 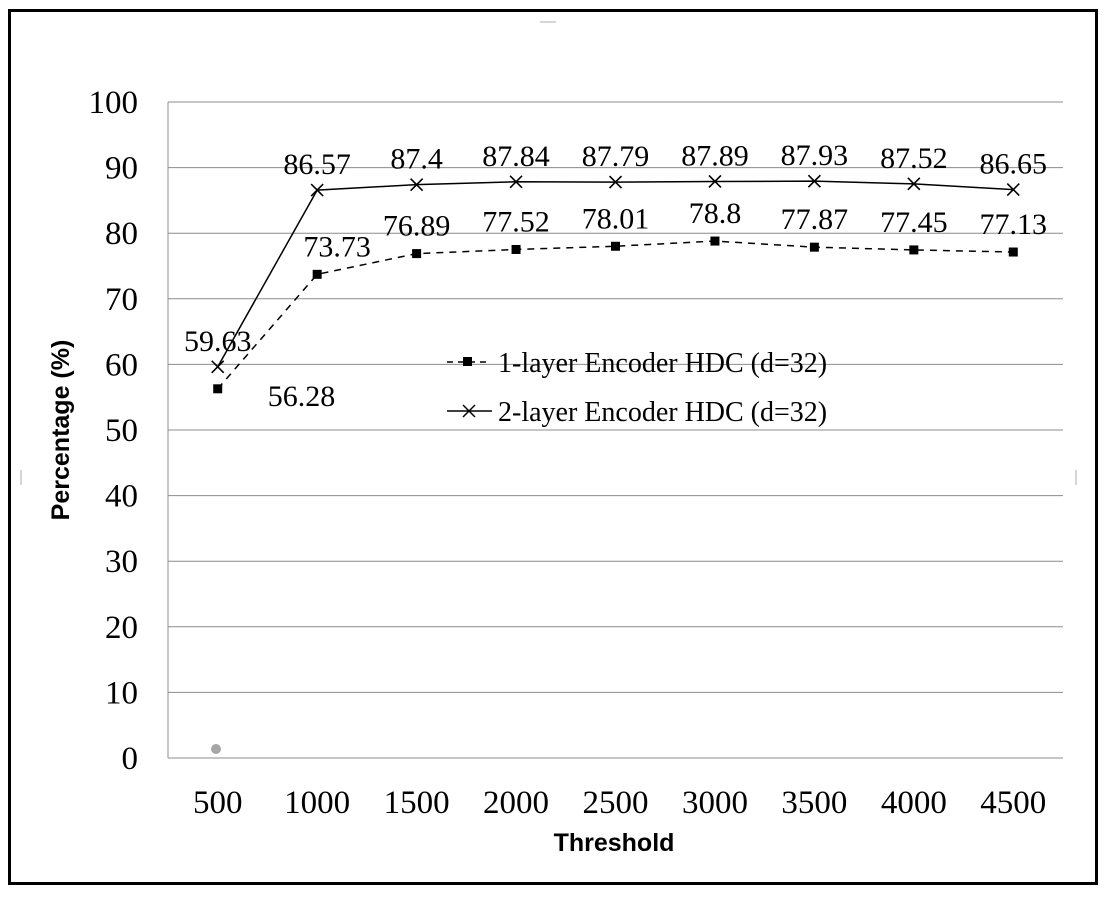 What do you see at coordinates (114, 103) in the screenshot?
I see `y-tick-label: 100` at bounding box center [114, 103].